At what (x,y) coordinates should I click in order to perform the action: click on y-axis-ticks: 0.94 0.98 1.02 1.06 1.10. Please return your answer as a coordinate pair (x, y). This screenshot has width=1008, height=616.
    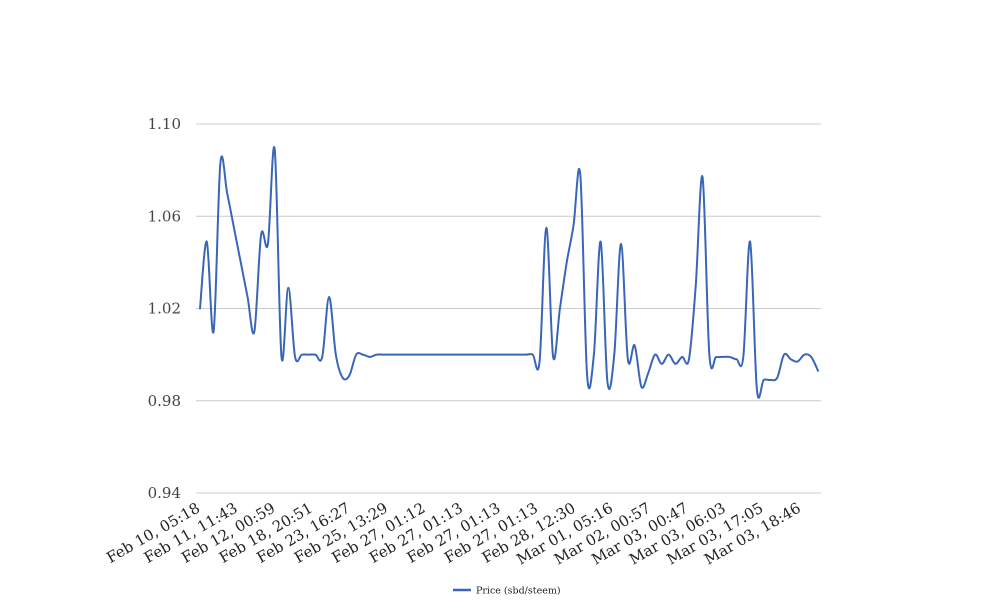
    Looking at the image, I should click on (164, 308).